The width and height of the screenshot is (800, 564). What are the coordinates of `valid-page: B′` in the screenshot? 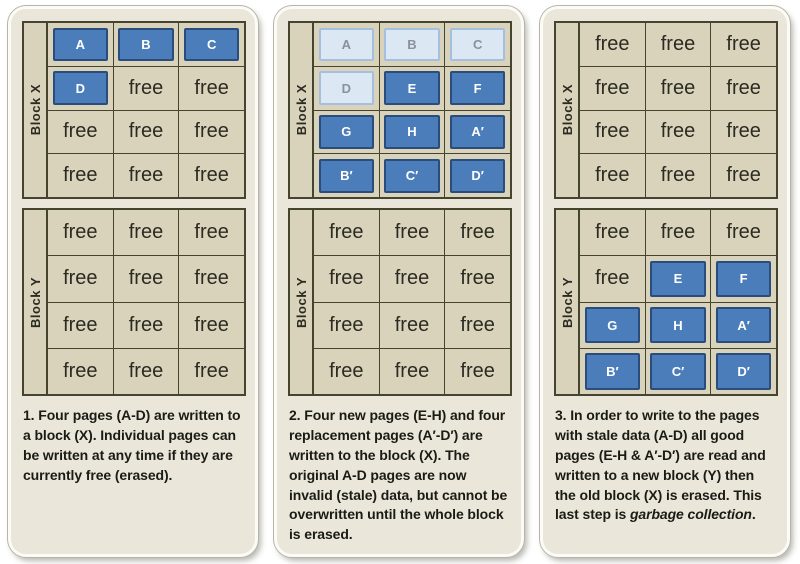 It's located at (346, 175).